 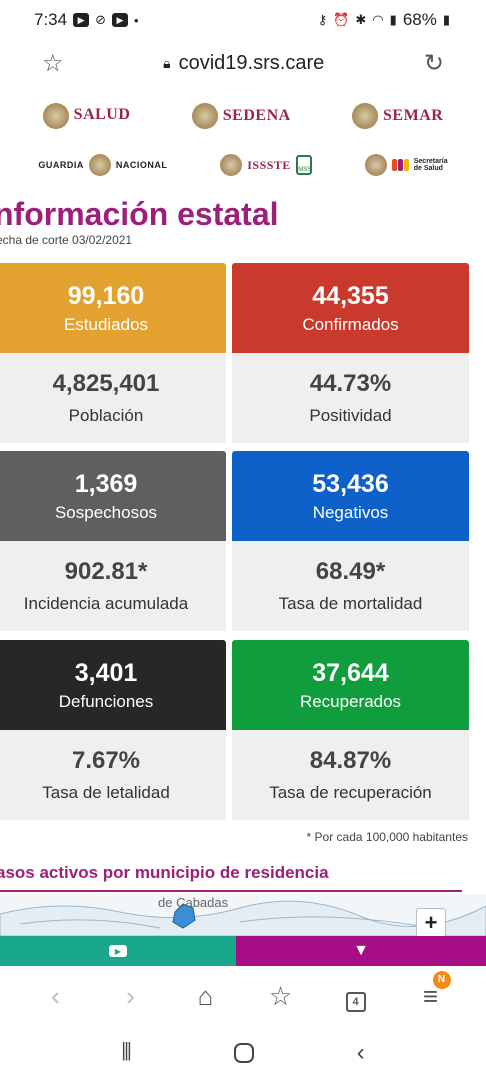 What do you see at coordinates (136, 20) in the screenshot?
I see `more-notifications-icon: •` at bounding box center [136, 20].